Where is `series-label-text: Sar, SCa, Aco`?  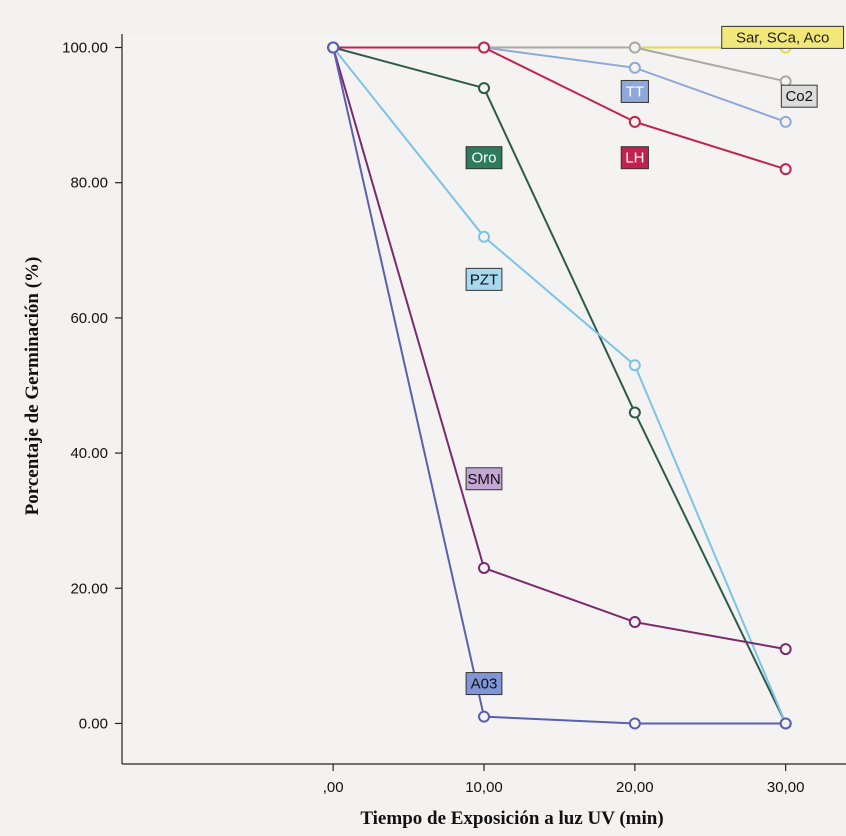
series-label-text: Sar, SCa, Aco is located at coordinates (782, 37).